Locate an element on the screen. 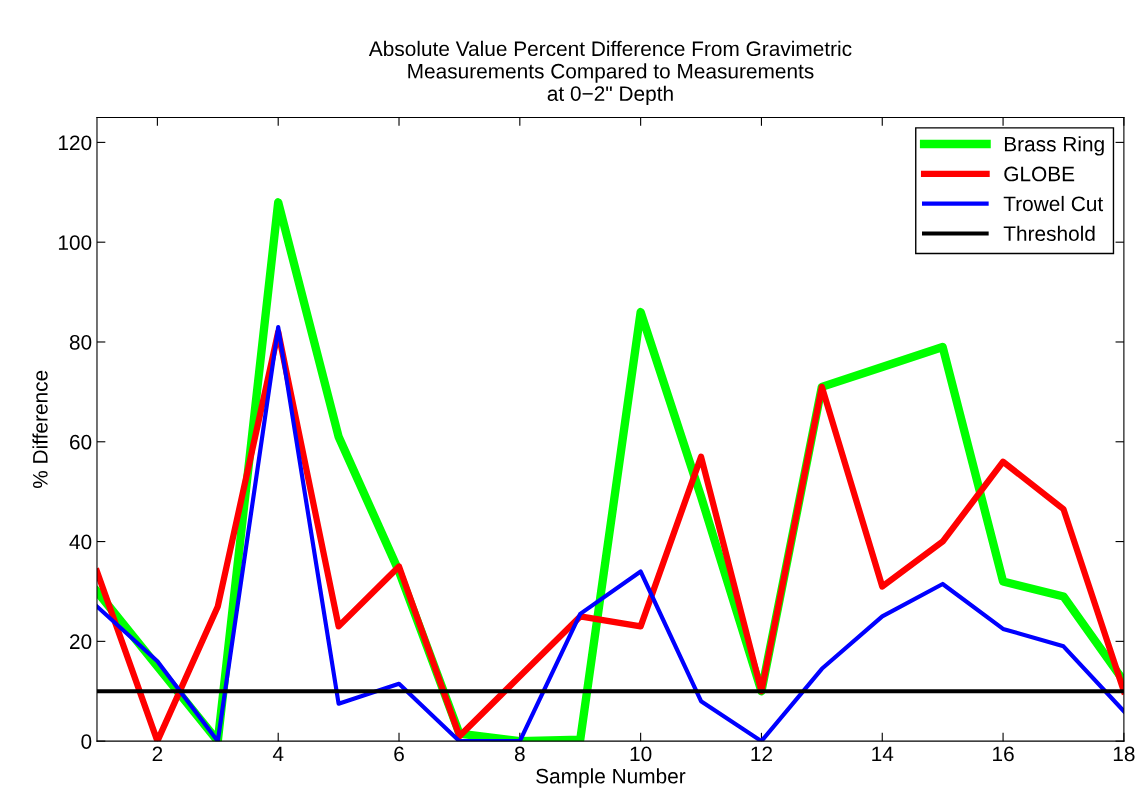 The height and width of the screenshot is (810, 1141). legend-label: GLOBE is located at coordinates (1039, 174).